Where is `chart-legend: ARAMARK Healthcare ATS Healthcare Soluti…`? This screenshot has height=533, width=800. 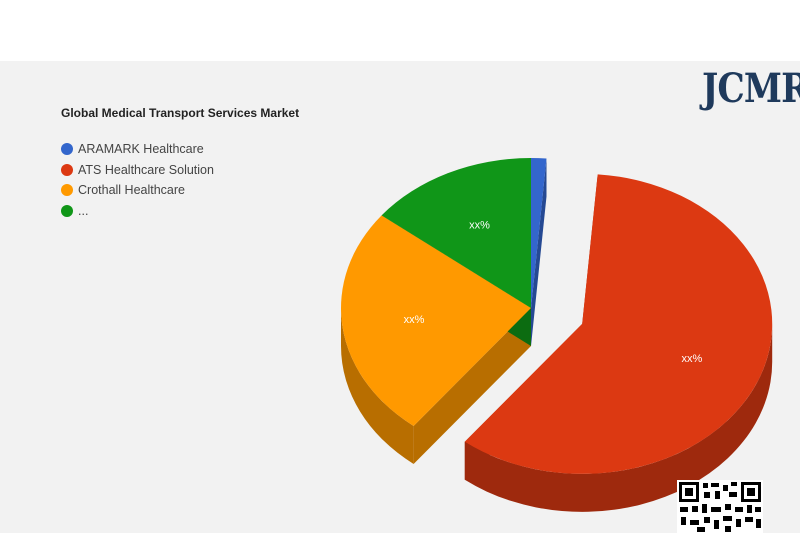
chart-legend: ARAMARK Healthcare ATS Healthcare Soluti… is located at coordinates (137, 180).